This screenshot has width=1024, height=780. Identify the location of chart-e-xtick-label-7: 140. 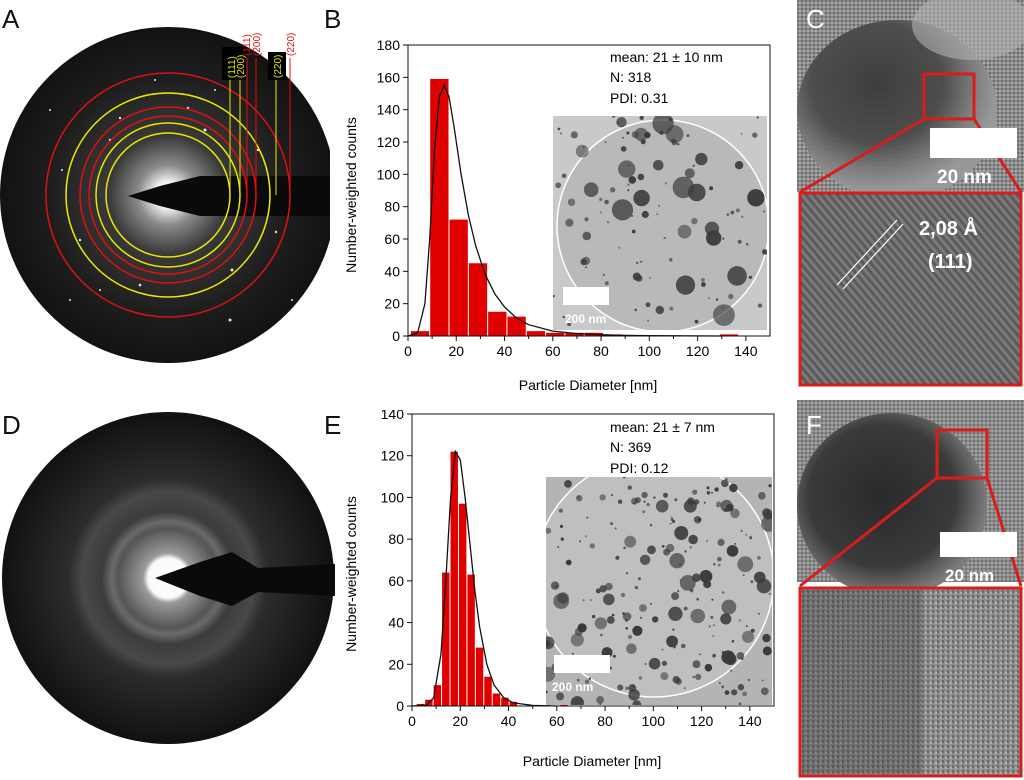
(750, 721).